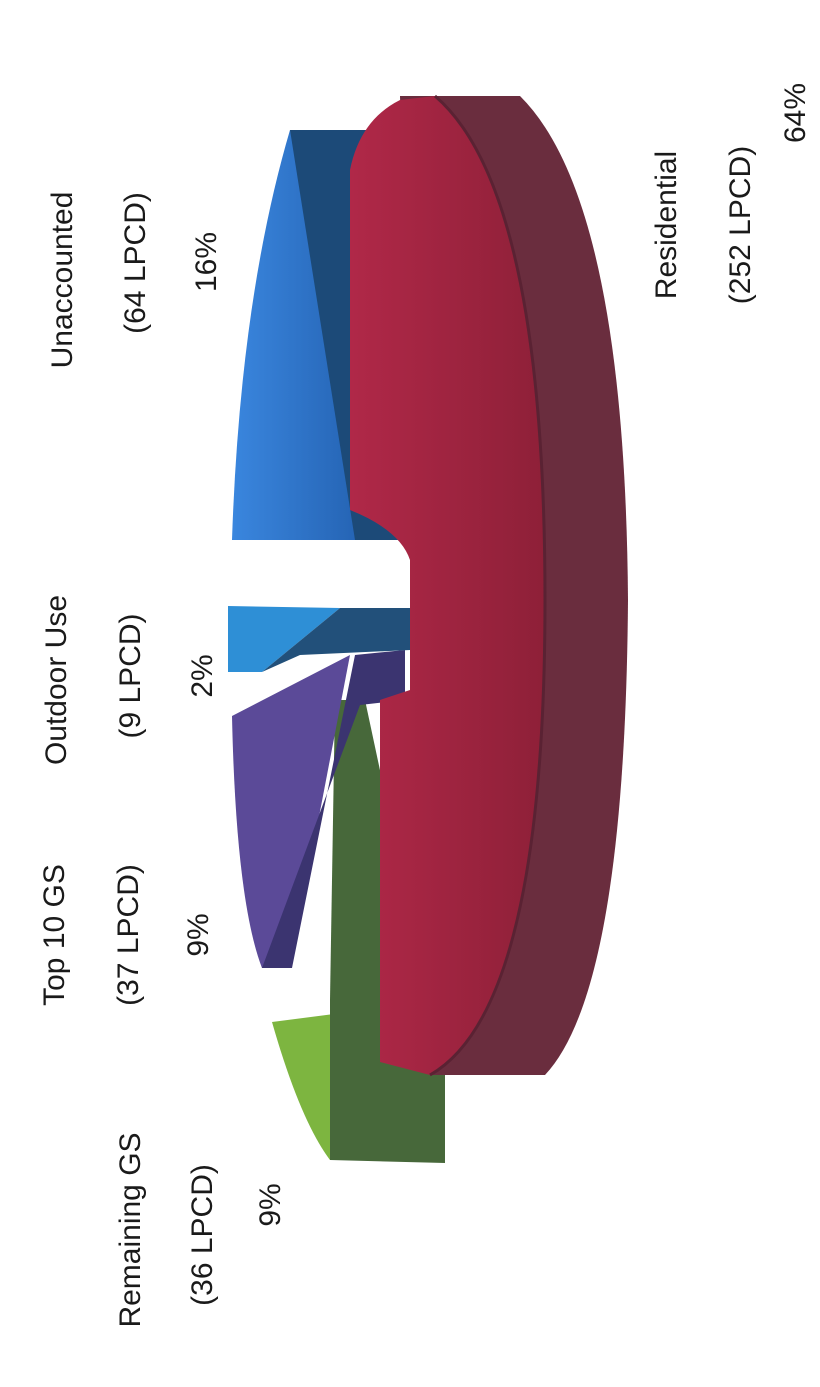 The height and width of the screenshot is (1387, 820). What do you see at coordinates (130, 1229) in the screenshot?
I see `label-remaining-gs-name: Remaining GS` at bounding box center [130, 1229].